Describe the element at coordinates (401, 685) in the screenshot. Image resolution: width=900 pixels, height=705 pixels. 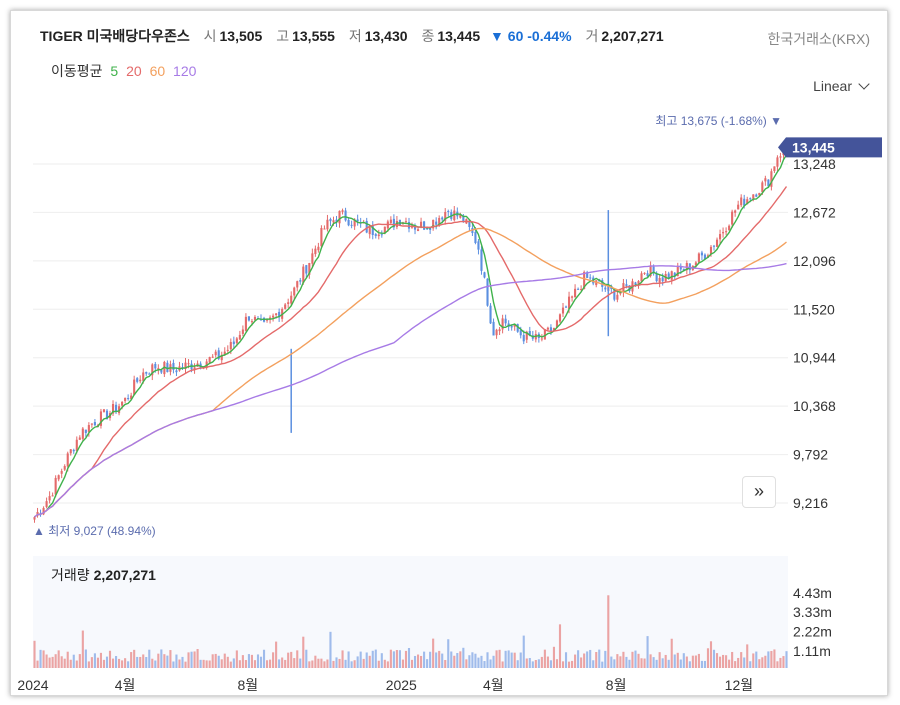
I see `x-tick-label: 2025` at that location.